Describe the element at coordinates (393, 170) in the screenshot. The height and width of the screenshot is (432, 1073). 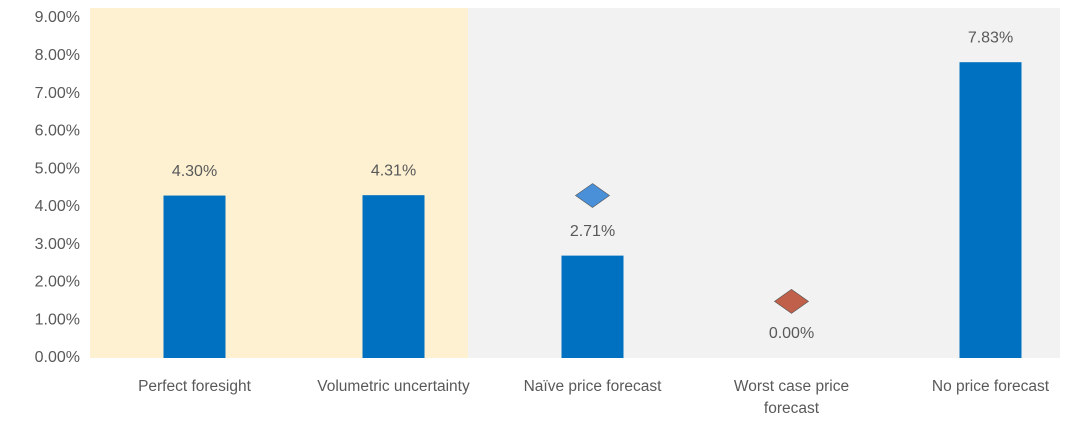
I see `value-label: 4.31%` at that location.